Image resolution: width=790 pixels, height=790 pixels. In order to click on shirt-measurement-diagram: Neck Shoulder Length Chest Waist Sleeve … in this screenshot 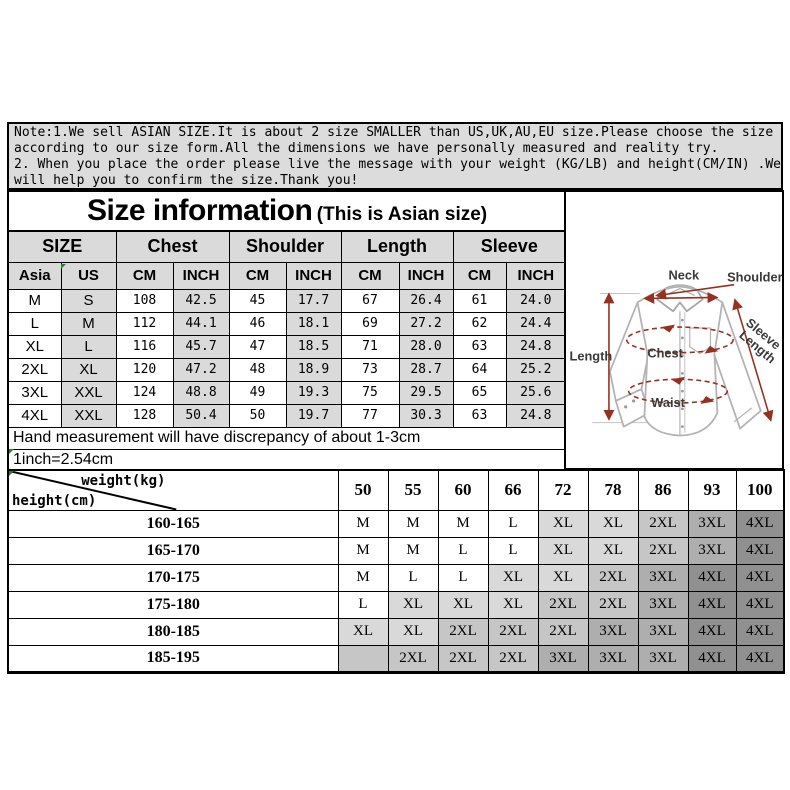, I will do `click(674, 330)`.